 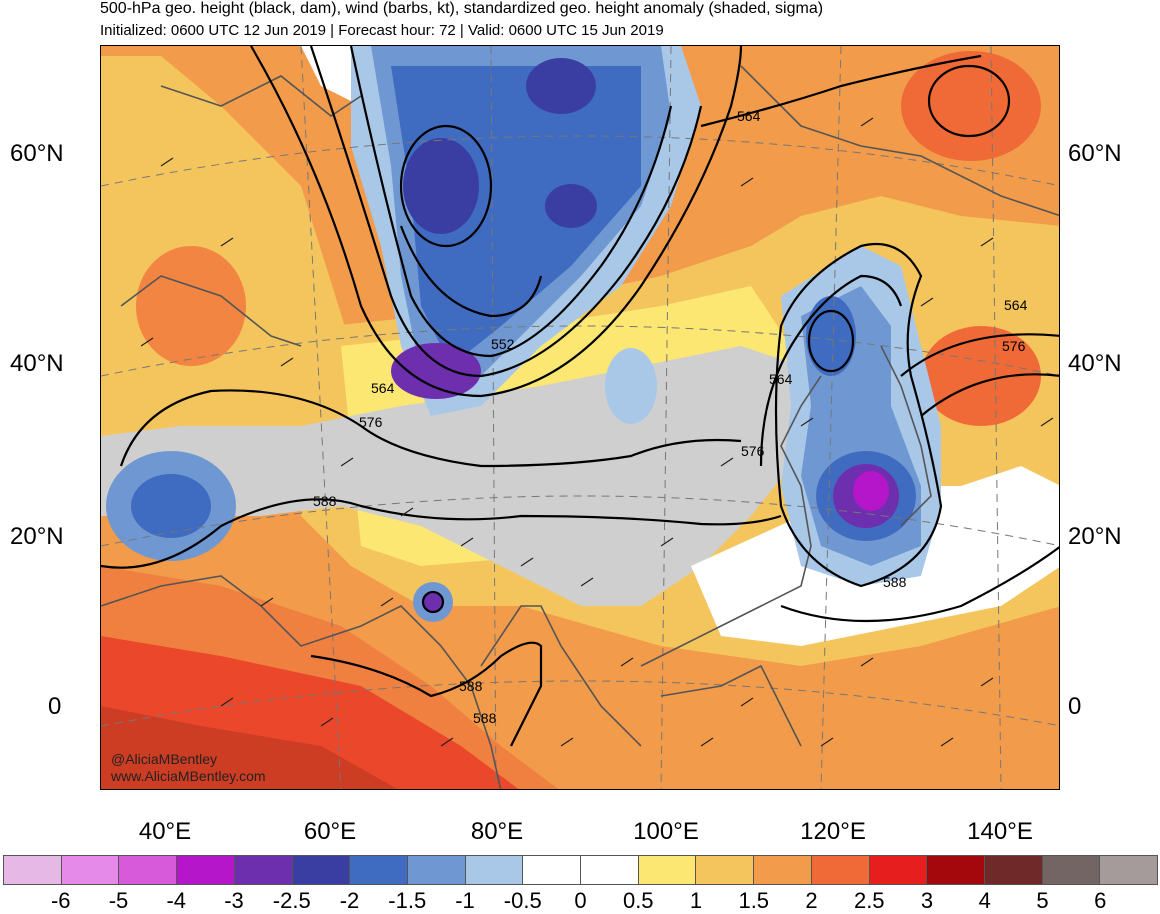 I want to click on anomaly-low-eastasia-core, so click(x=871, y=491).